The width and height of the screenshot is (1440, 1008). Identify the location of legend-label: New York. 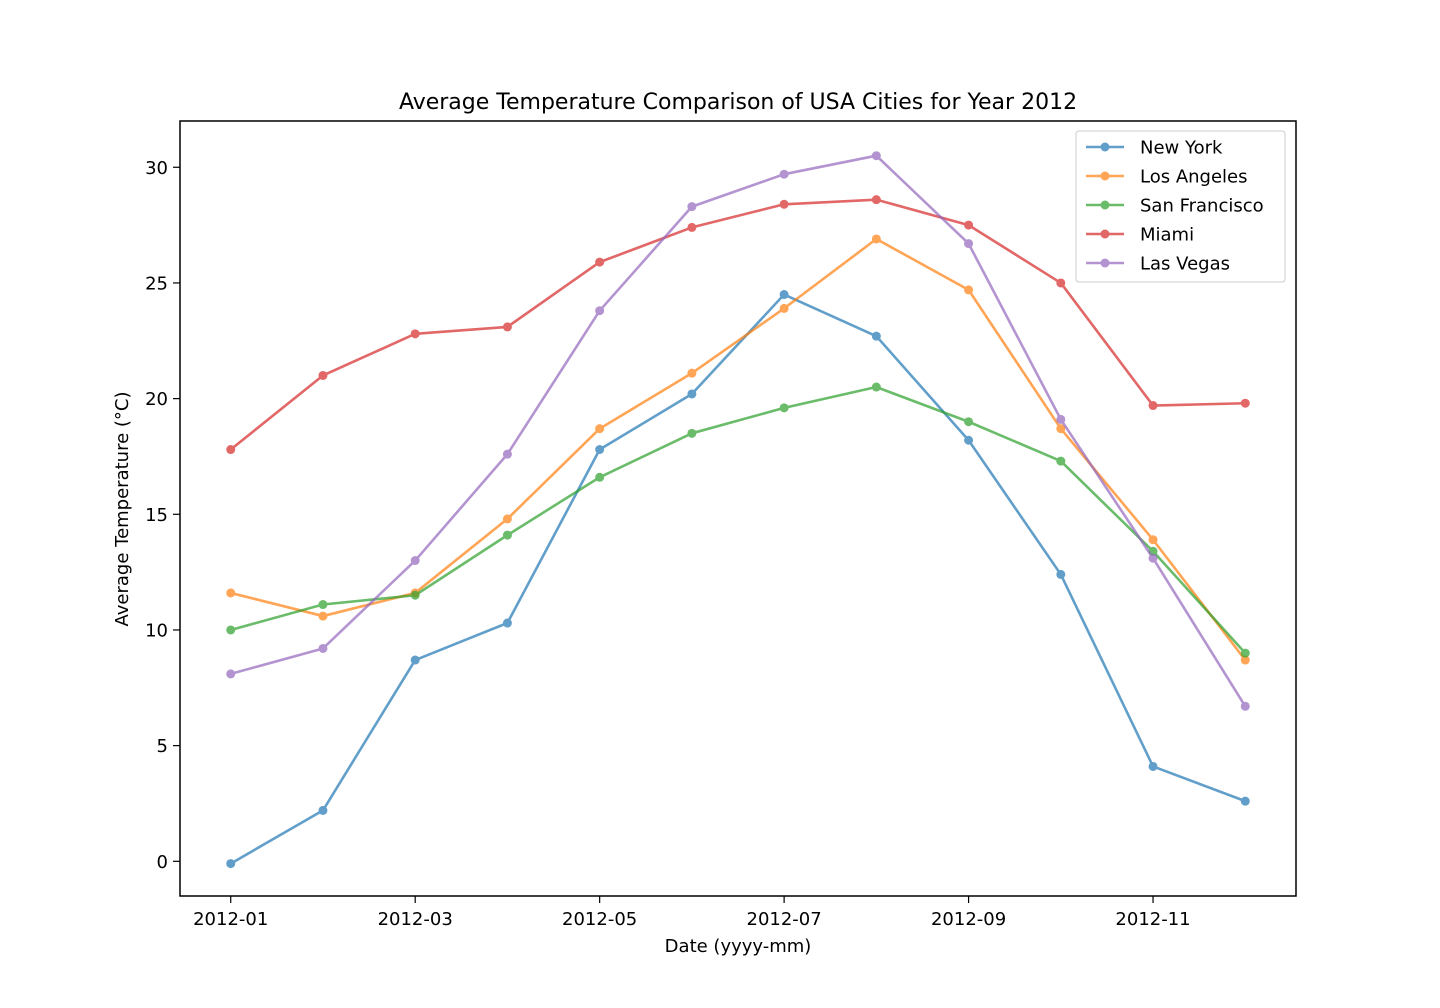
(1181, 148).